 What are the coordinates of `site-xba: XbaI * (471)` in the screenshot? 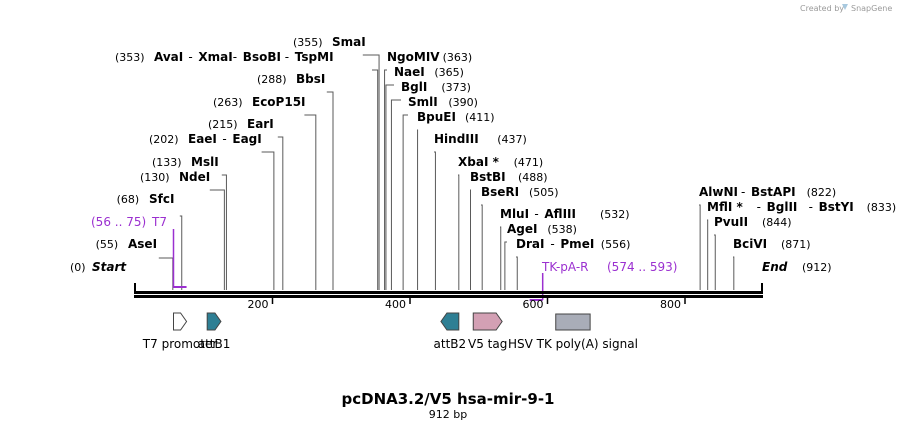 It's located at (500, 222).